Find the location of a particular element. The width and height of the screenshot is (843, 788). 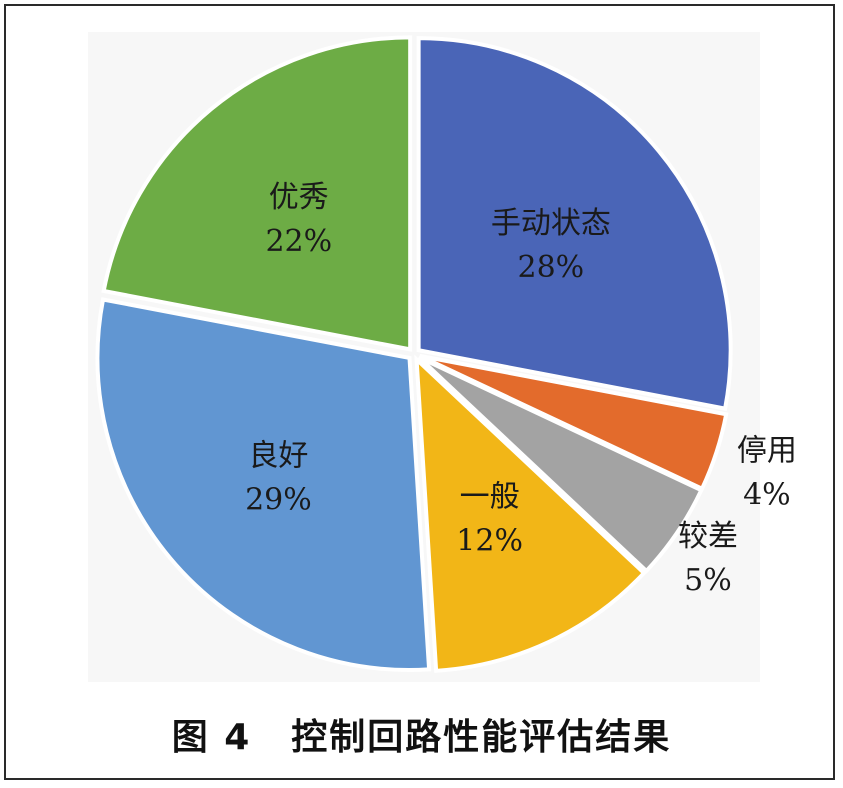

slice-category-label: 一般 is located at coordinates (490, 497).